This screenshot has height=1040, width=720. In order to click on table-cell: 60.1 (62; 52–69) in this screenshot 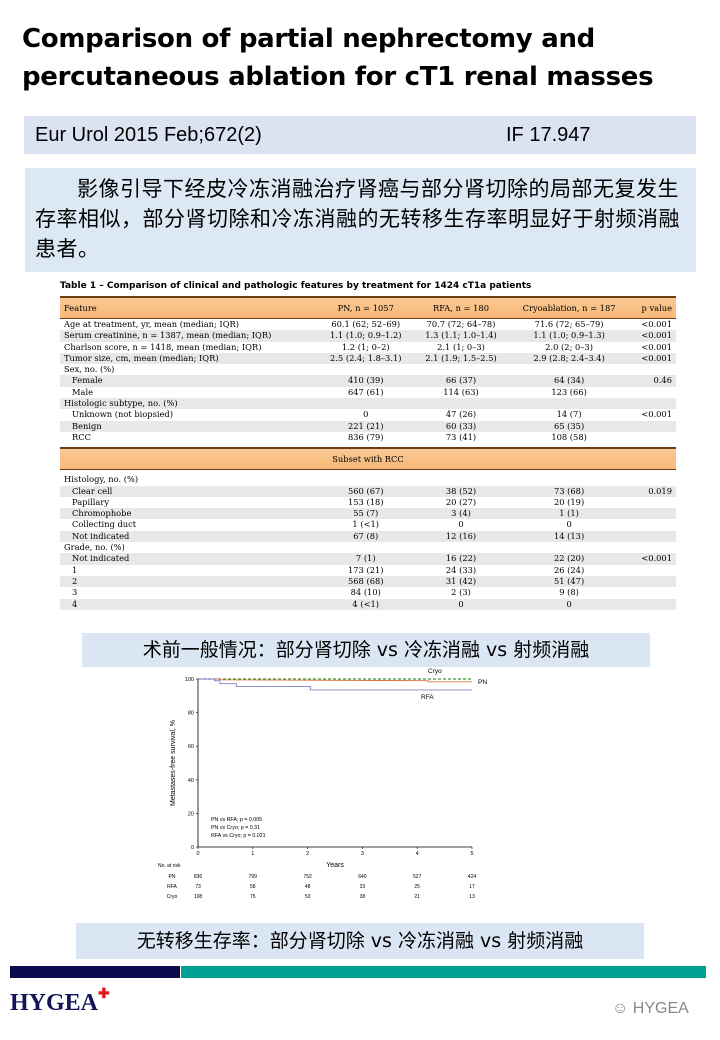, I will do `click(366, 324)`.